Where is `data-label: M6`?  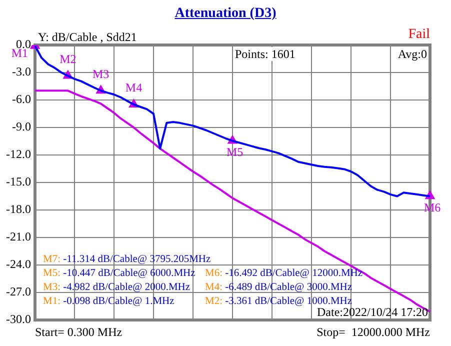 data-label: M6 is located at coordinates (432, 207).